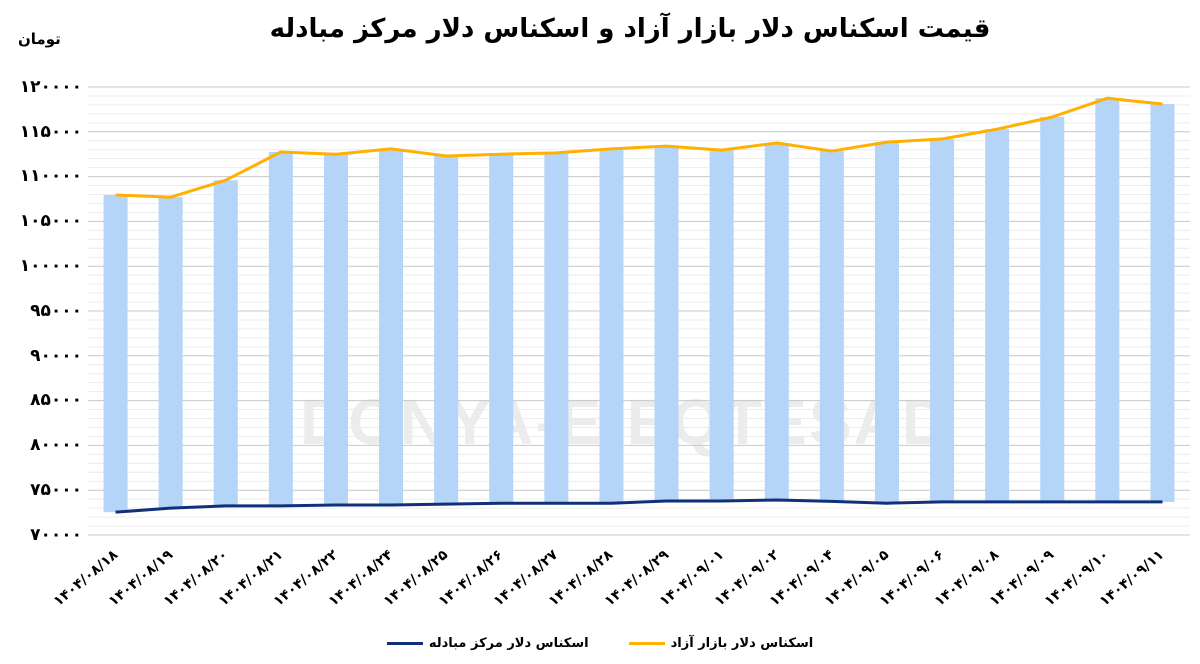 The image size is (1200, 664). What do you see at coordinates (56, 490) in the screenshot?
I see `y-tick: ۷۵۰۰۰` at bounding box center [56, 490].